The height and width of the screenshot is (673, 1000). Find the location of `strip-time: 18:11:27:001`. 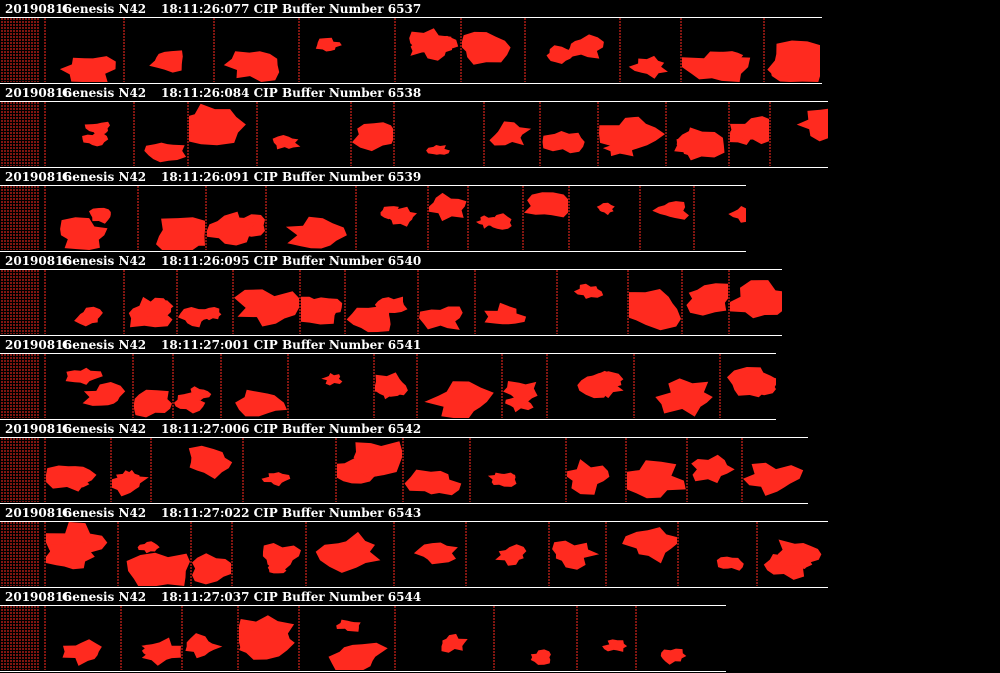

strip-time: 18:11:27:001 is located at coordinates (205, 345).